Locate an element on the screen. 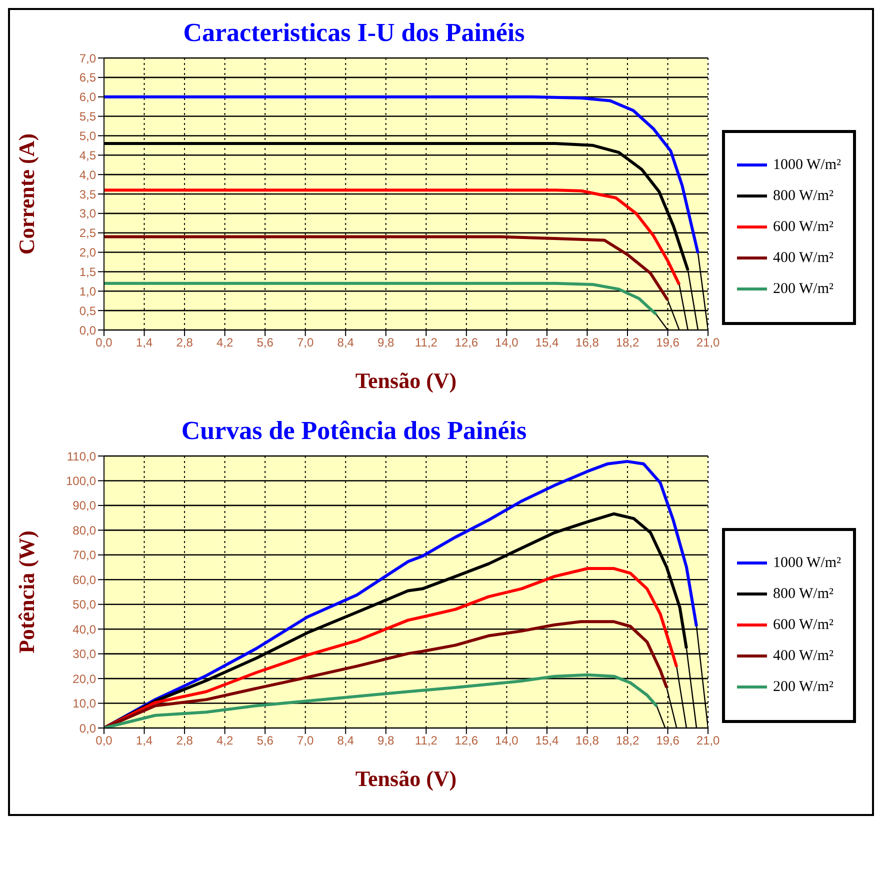 The width and height of the screenshot is (876, 888). y-tick-label: 4,0 is located at coordinates (87, 175).